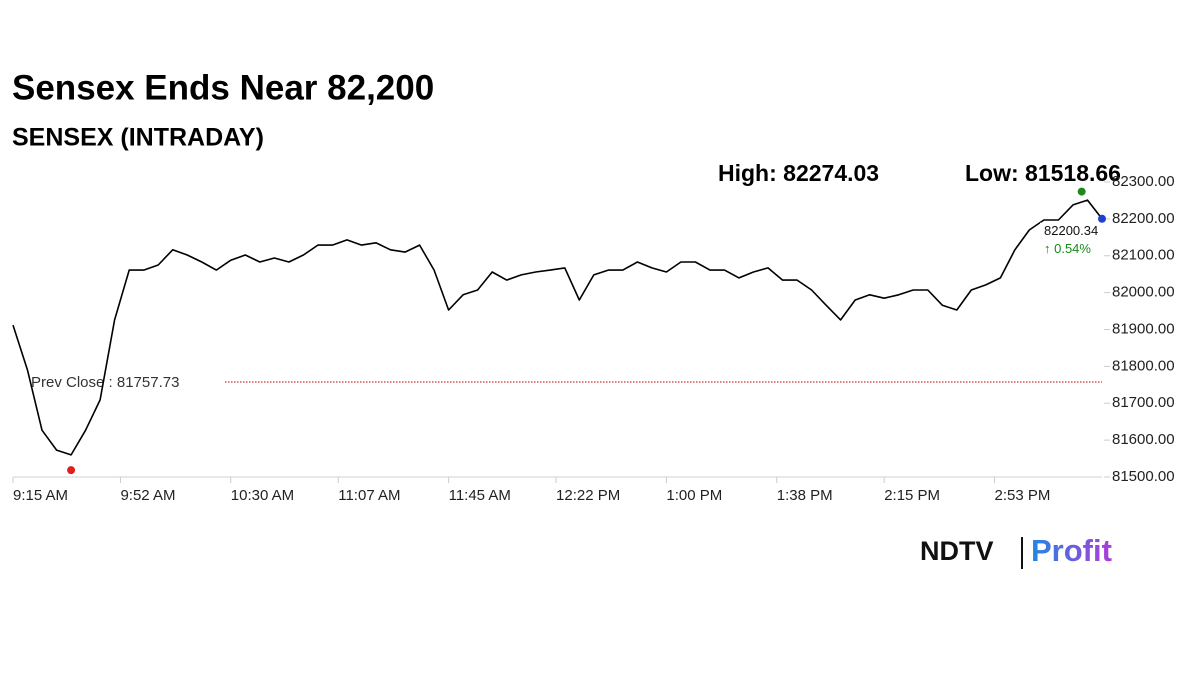  Describe the element at coordinates (1143, 328) in the screenshot. I see `y-tick-label: 81900.00` at that location.